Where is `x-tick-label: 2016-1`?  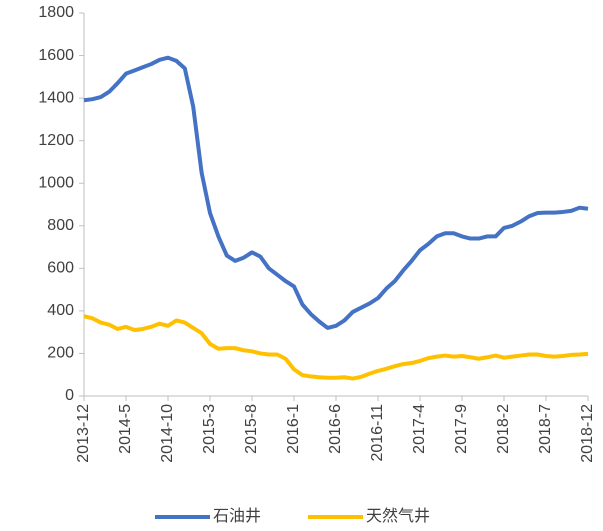
x-tick-label: 2016-1 is located at coordinates (293, 429).